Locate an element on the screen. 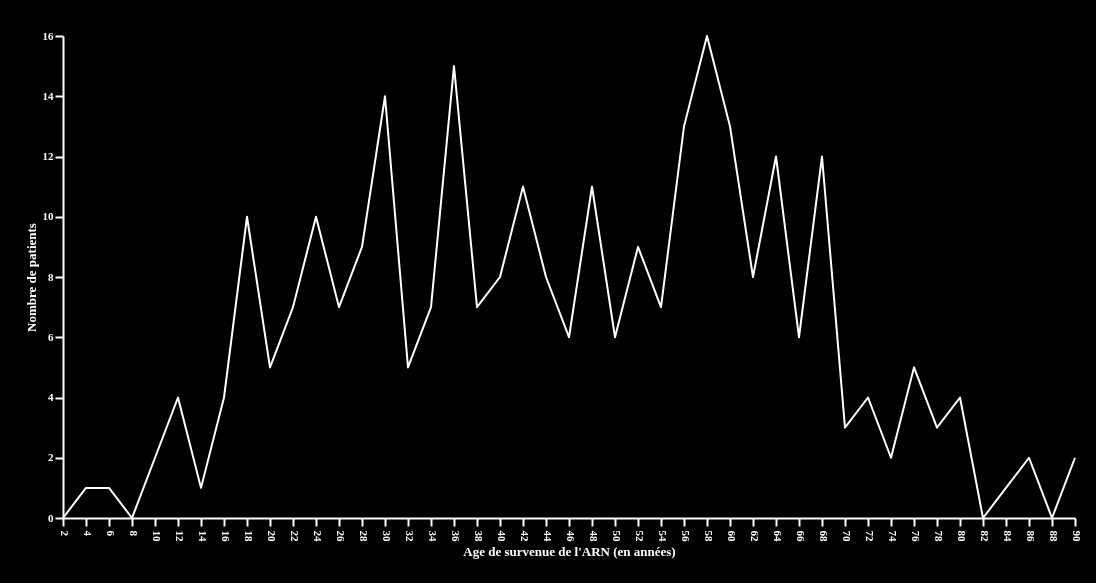 This screenshot has width=1096, height=583. x-tick-label: 84 is located at coordinates (1007, 536).